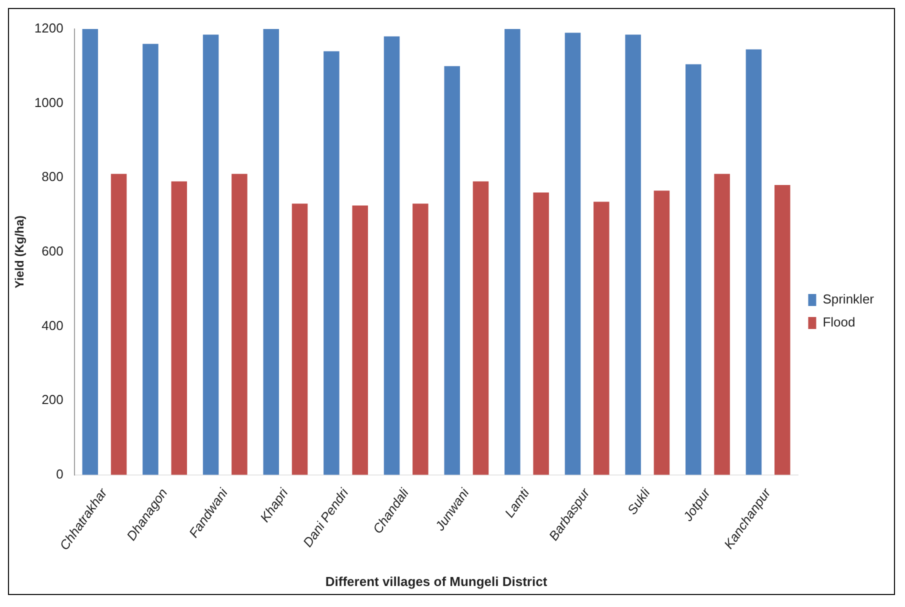  I want to click on legend-label: Flood, so click(839, 322).